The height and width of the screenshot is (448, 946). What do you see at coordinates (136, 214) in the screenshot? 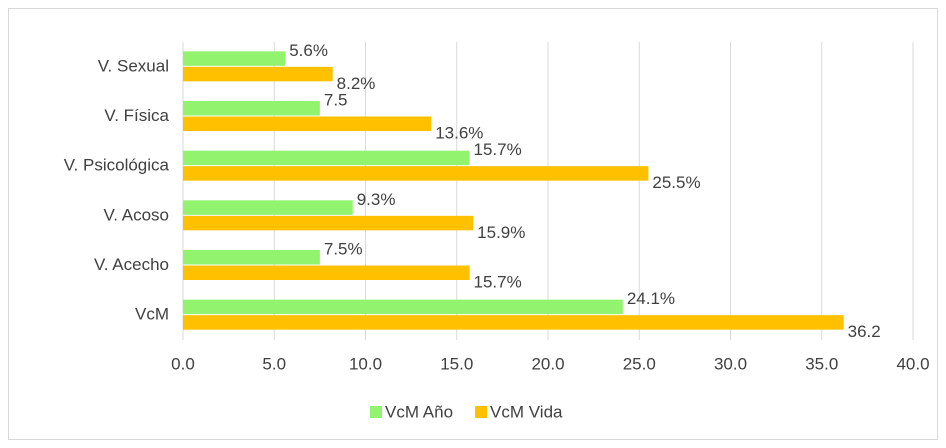
I see `y-tick-label: V. Acoso` at bounding box center [136, 214].